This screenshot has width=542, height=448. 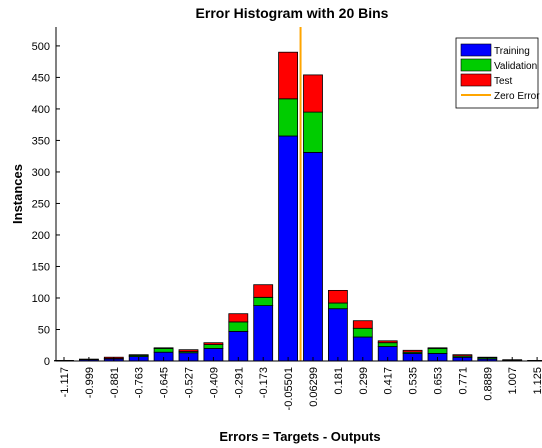 What do you see at coordinates (90, 382) in the screenshot?
I see `x-tick-label: -0.999` at bounding box center [90, 382].